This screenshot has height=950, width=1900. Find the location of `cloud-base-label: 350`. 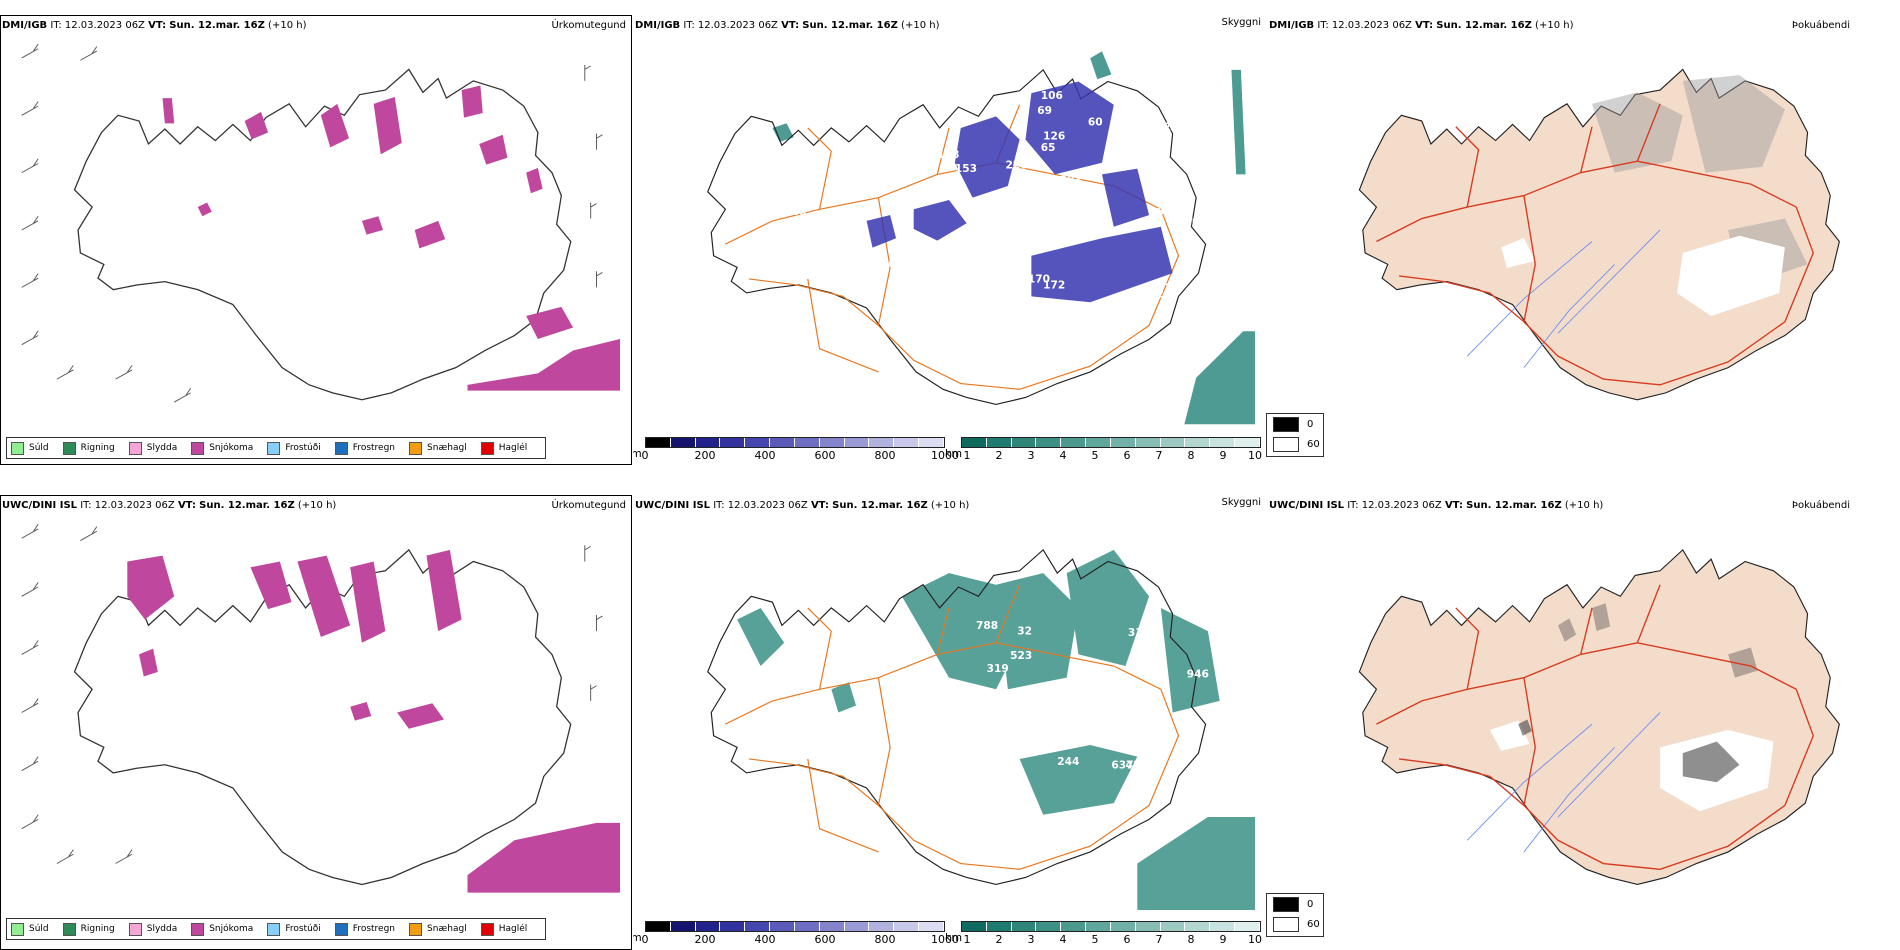

cloud-base-label: 350 is located at coordinates (1013, 250).